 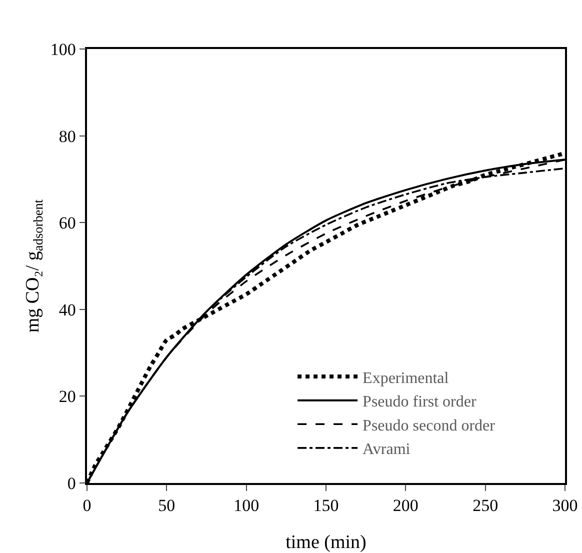 I want to click on y-tick-label: 20, so click(x=67, y=396).